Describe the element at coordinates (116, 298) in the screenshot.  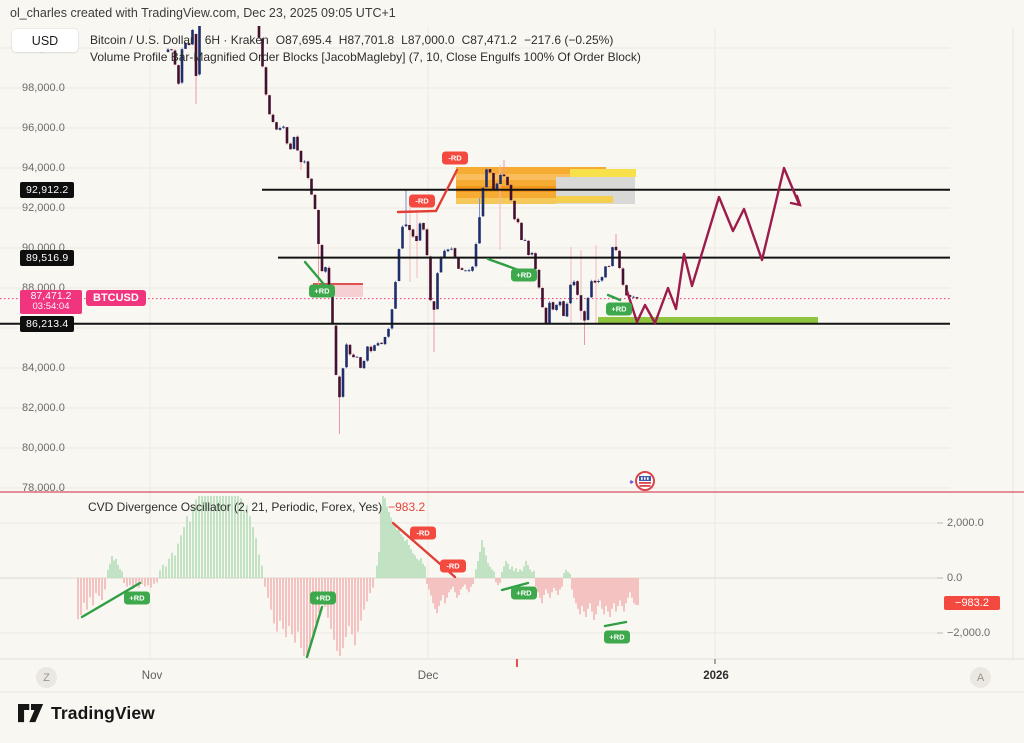
I see `symbol-price-tag: BTCUSD` at that location.